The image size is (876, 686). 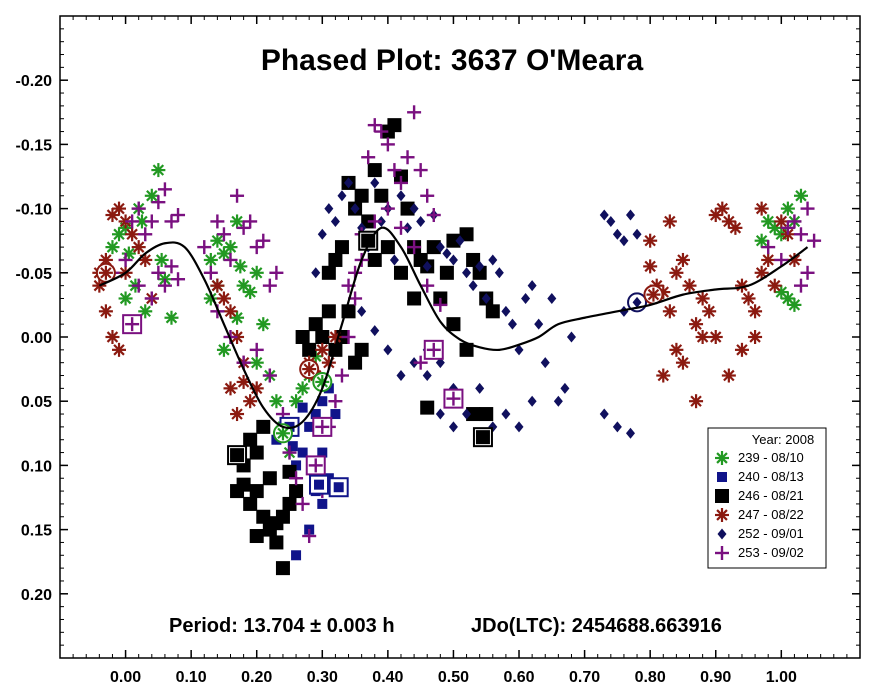 I want to click on legend-entry-1: 240 - 08/13, so click(x=771, y=476).